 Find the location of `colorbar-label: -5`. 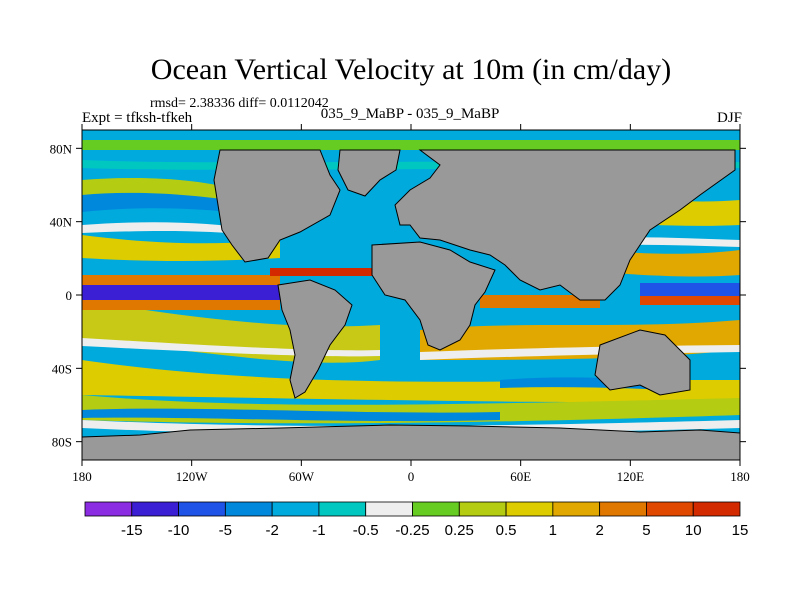

colorbar-label: -5 is located at coordinates (225, 530).